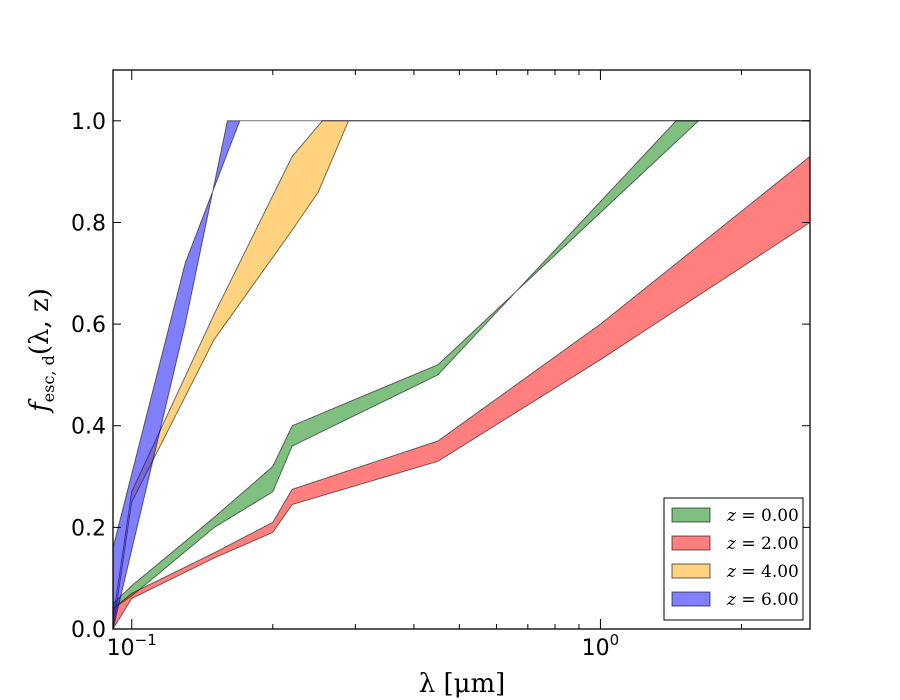  Describe the element at coordinates (601, 646) in the screenshot. I see `x-tick-label-1: 10⁰` at that location.